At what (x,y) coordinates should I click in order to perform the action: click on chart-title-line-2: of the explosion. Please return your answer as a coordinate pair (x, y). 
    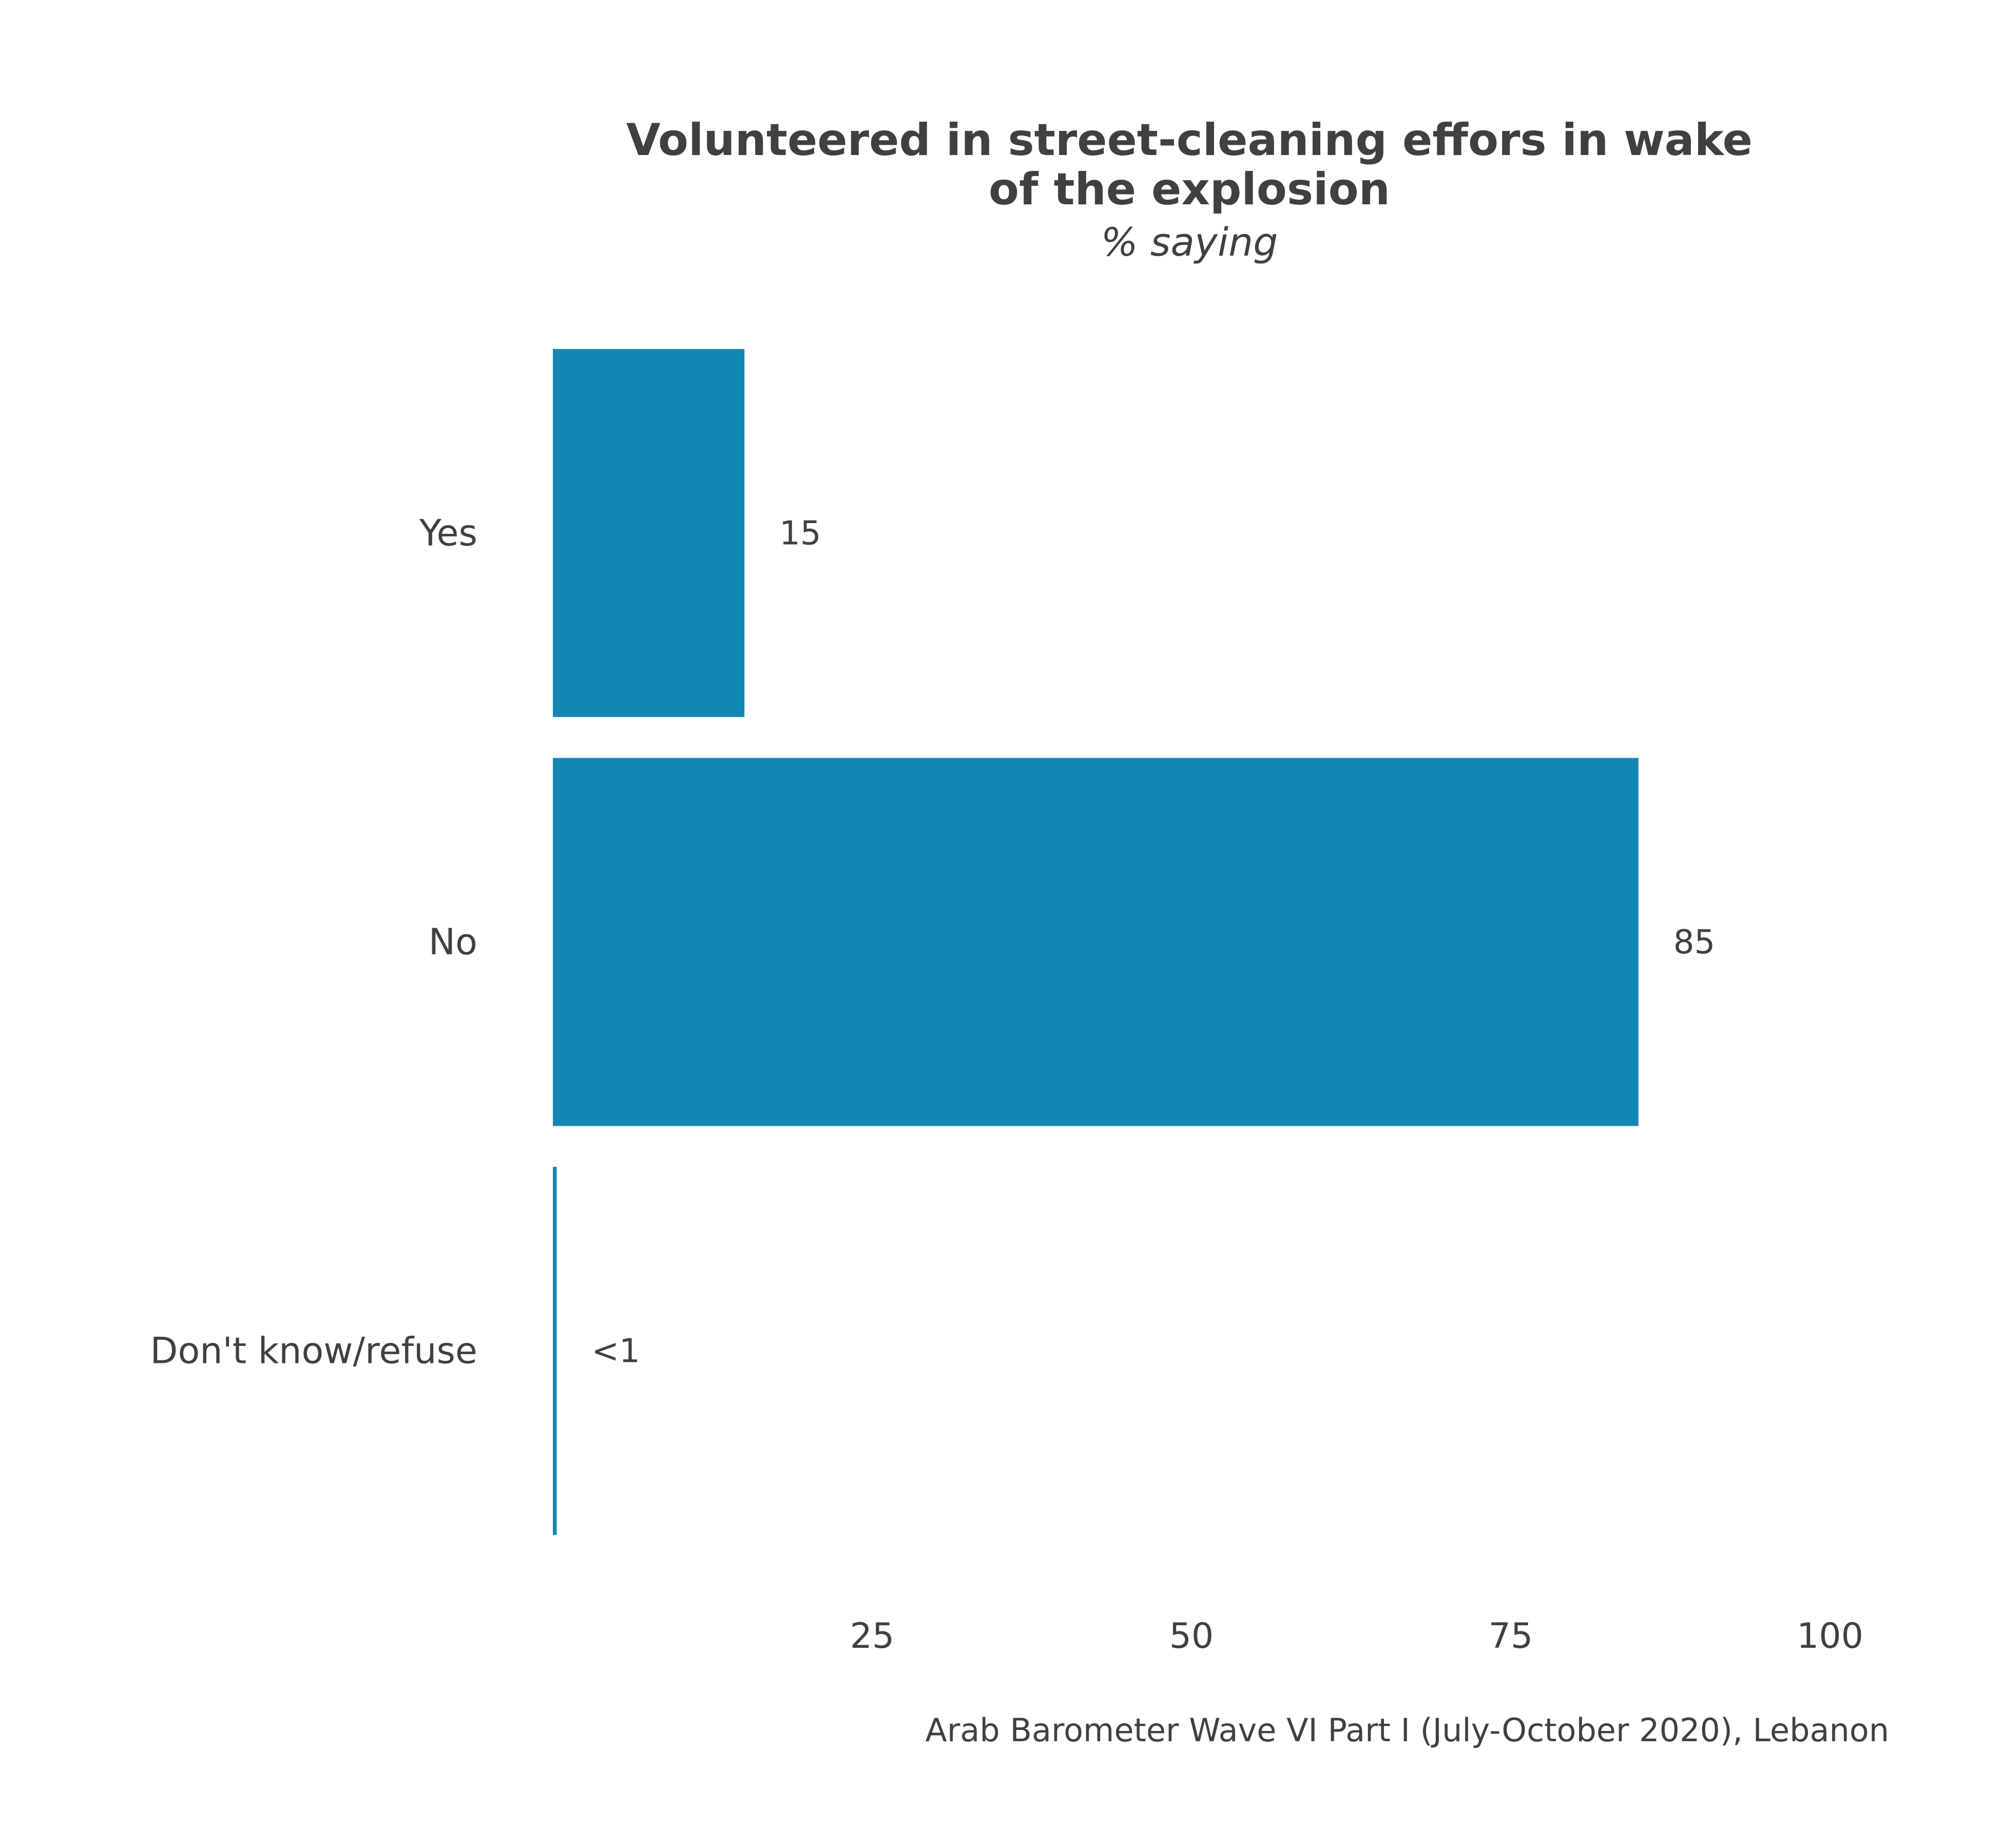
    Looking at the image, I should click on (1189, 189).